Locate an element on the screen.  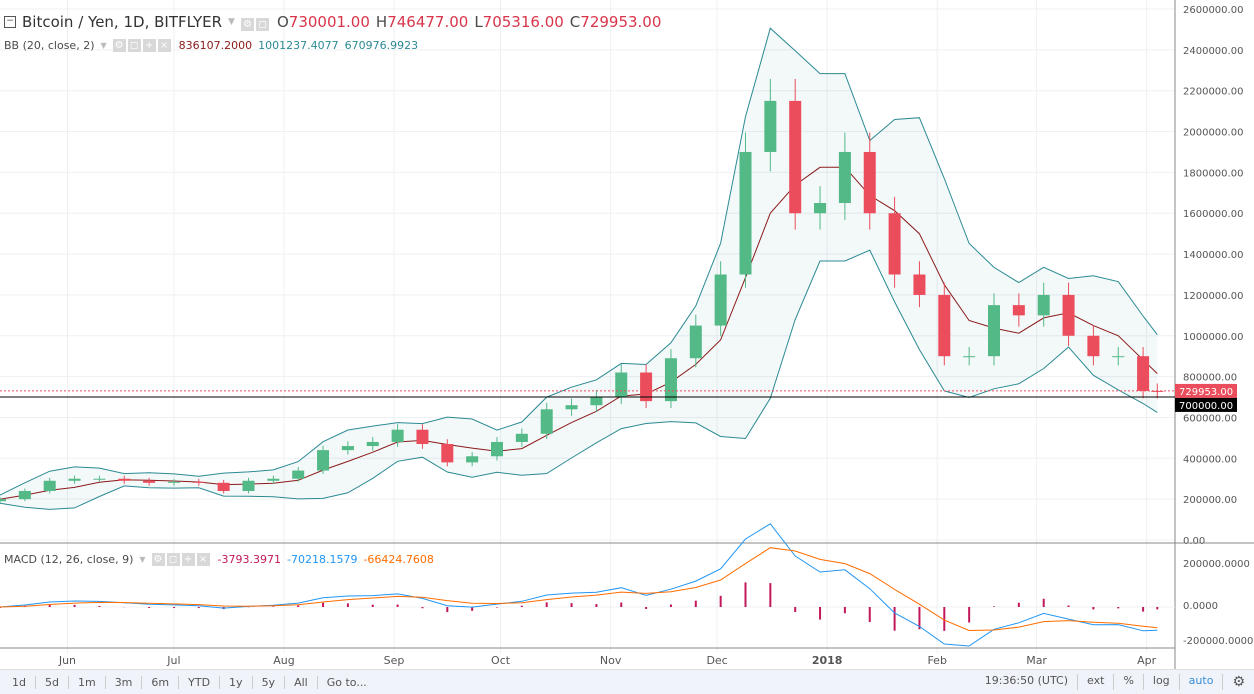
range-3m: 3m is located at coordinates (124, 682).